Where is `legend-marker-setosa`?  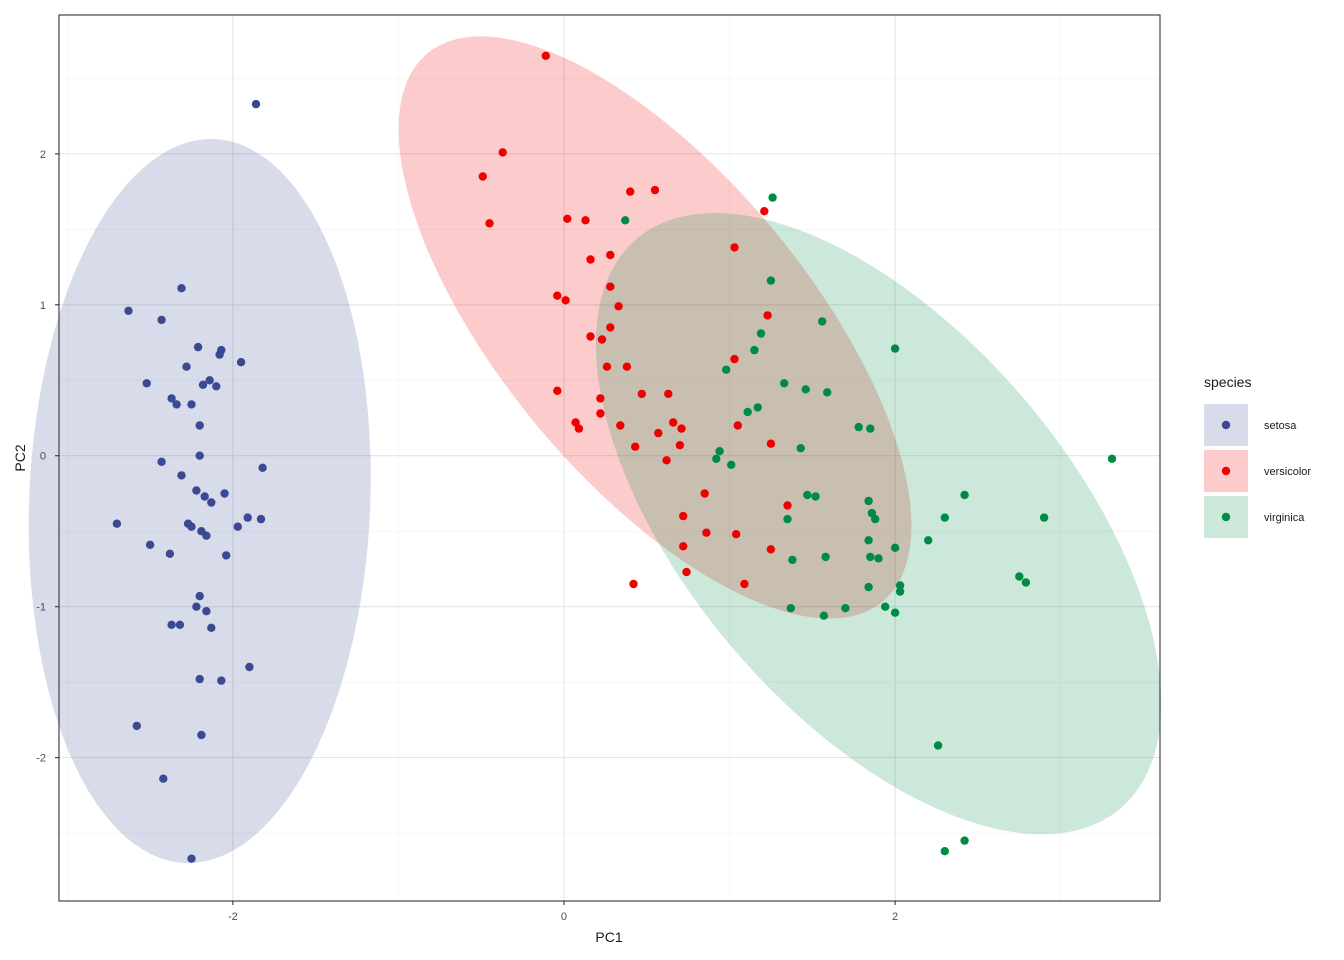 legend-marker-setosa is located at coordinates (1226, 425).